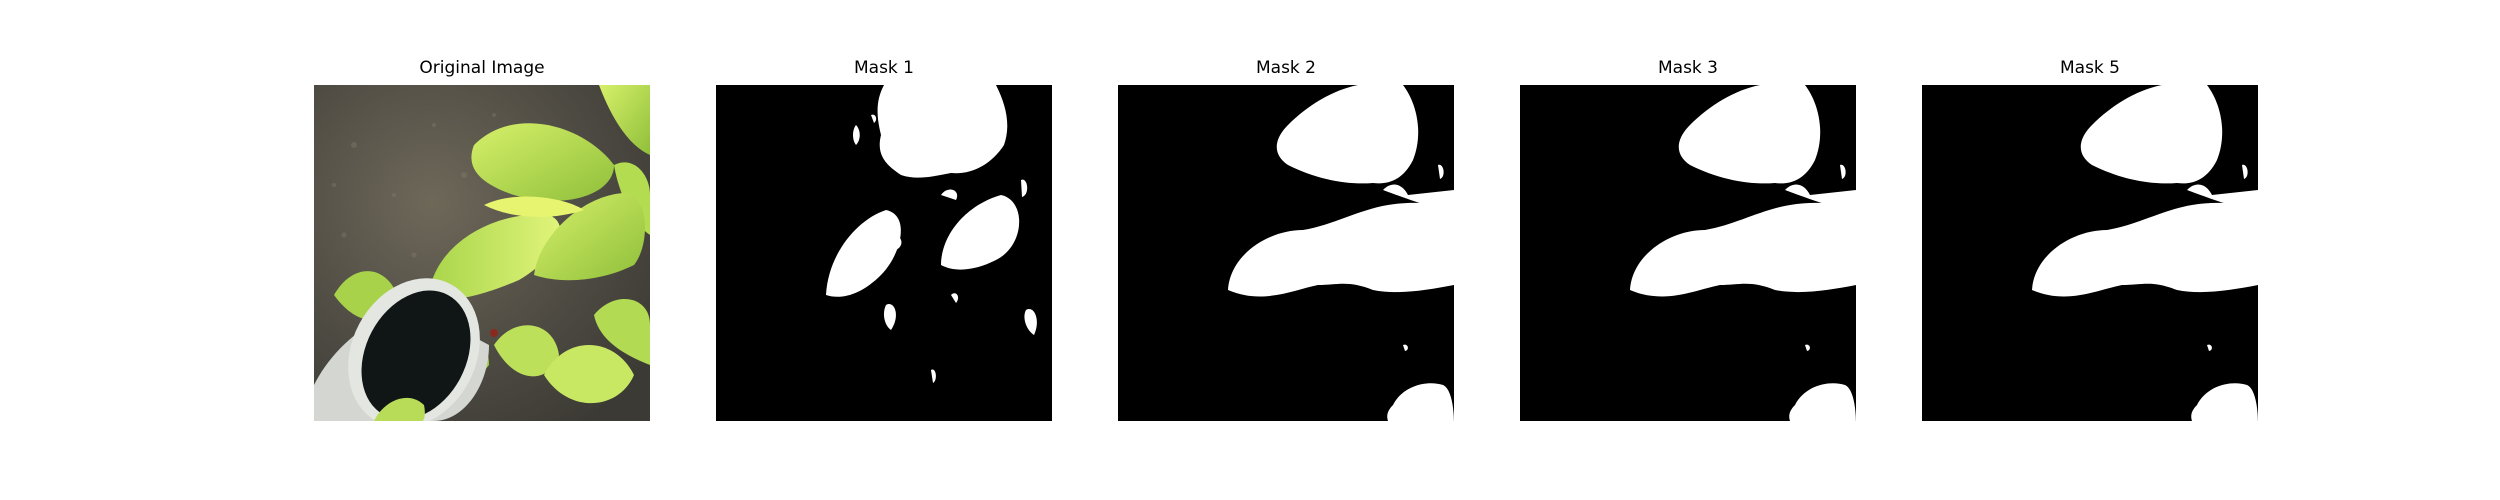 Image resolution: width=2500 pixels, height=500 pixels. What do you see at coordinates (1285, 68) in the screenshot?
I see `panel-title: Mask 2` at bounding box center [1285, 68].